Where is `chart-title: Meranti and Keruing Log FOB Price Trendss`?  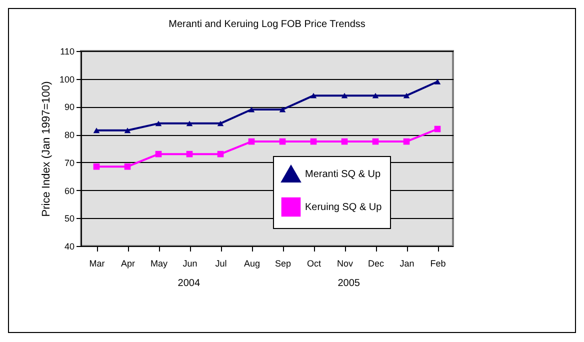 chart-title: Meranti and Keruing Log FOB Price Trendss is located at coordinates (267, 24).